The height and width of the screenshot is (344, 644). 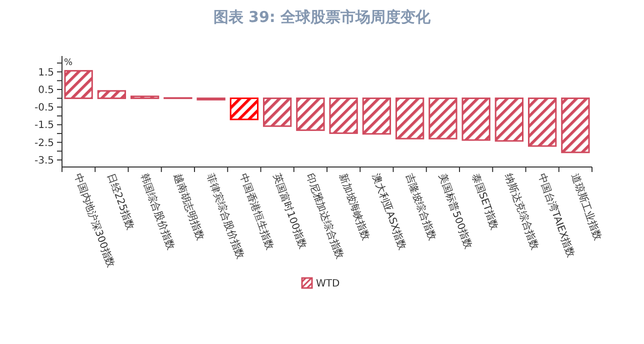 I want to click on text: WTD, so click(x=328, y=284).